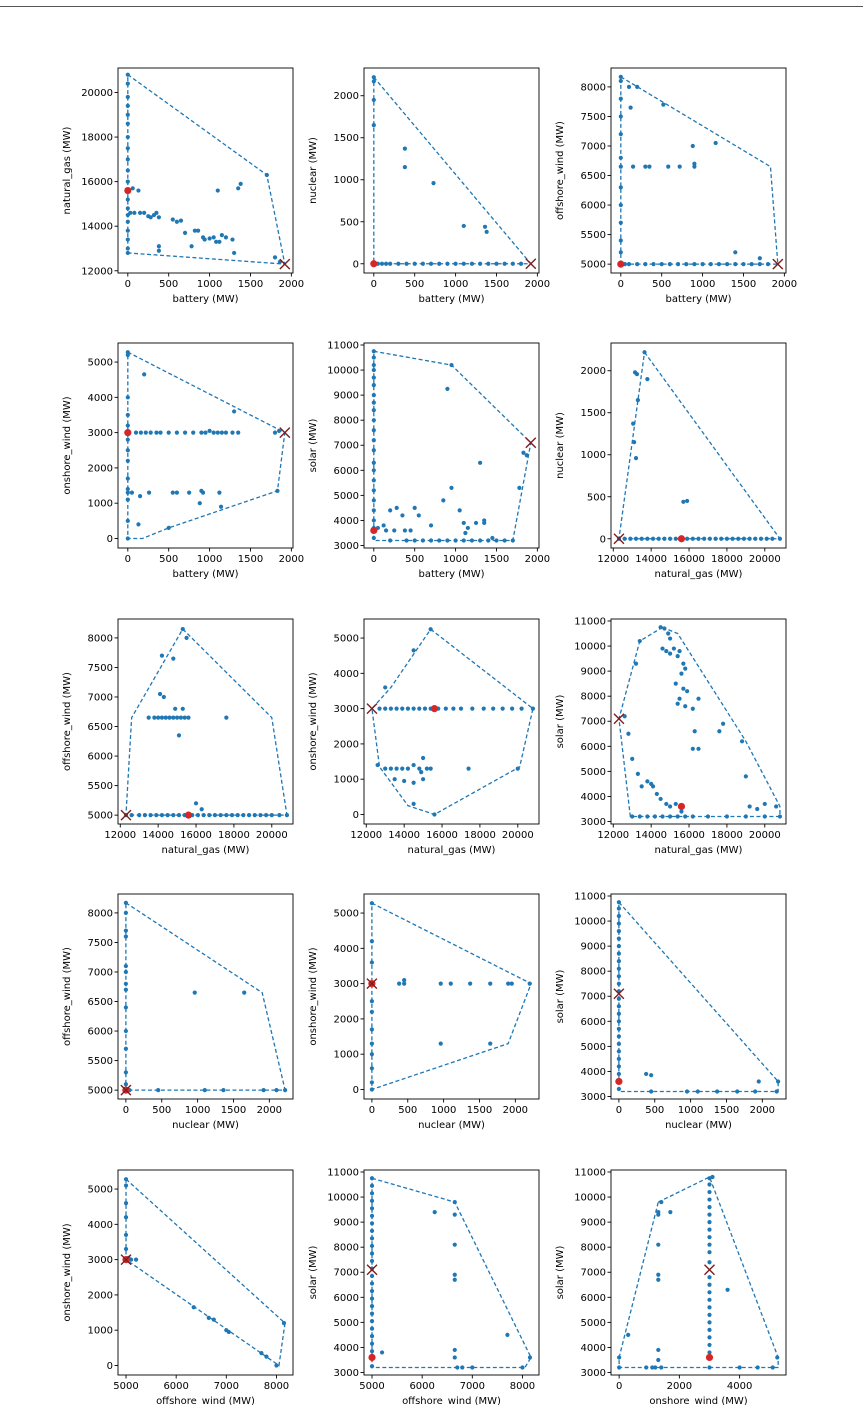 This screenshot has height=1405, width=863. What do you see at coordinates (188, 815) in the screenshot?
I see `highlight-red-point` at bounding box center [188, 815].